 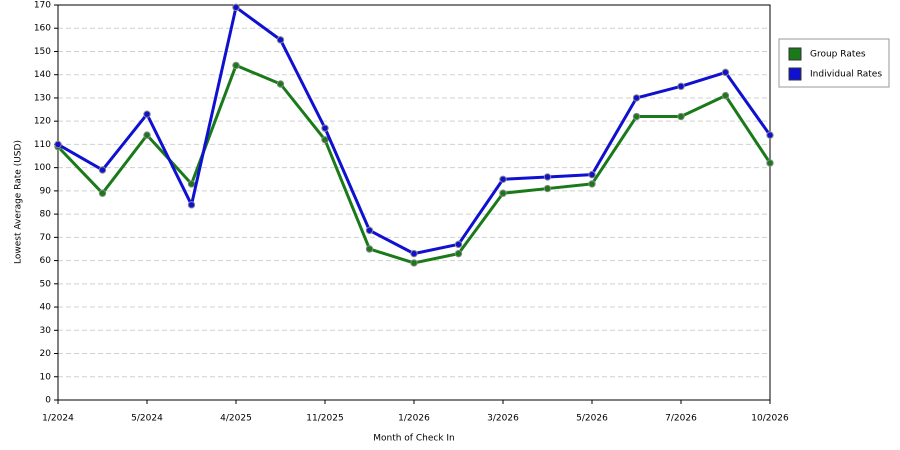 I want to click on y-tick-label: 10, so click(x=46, y=377).